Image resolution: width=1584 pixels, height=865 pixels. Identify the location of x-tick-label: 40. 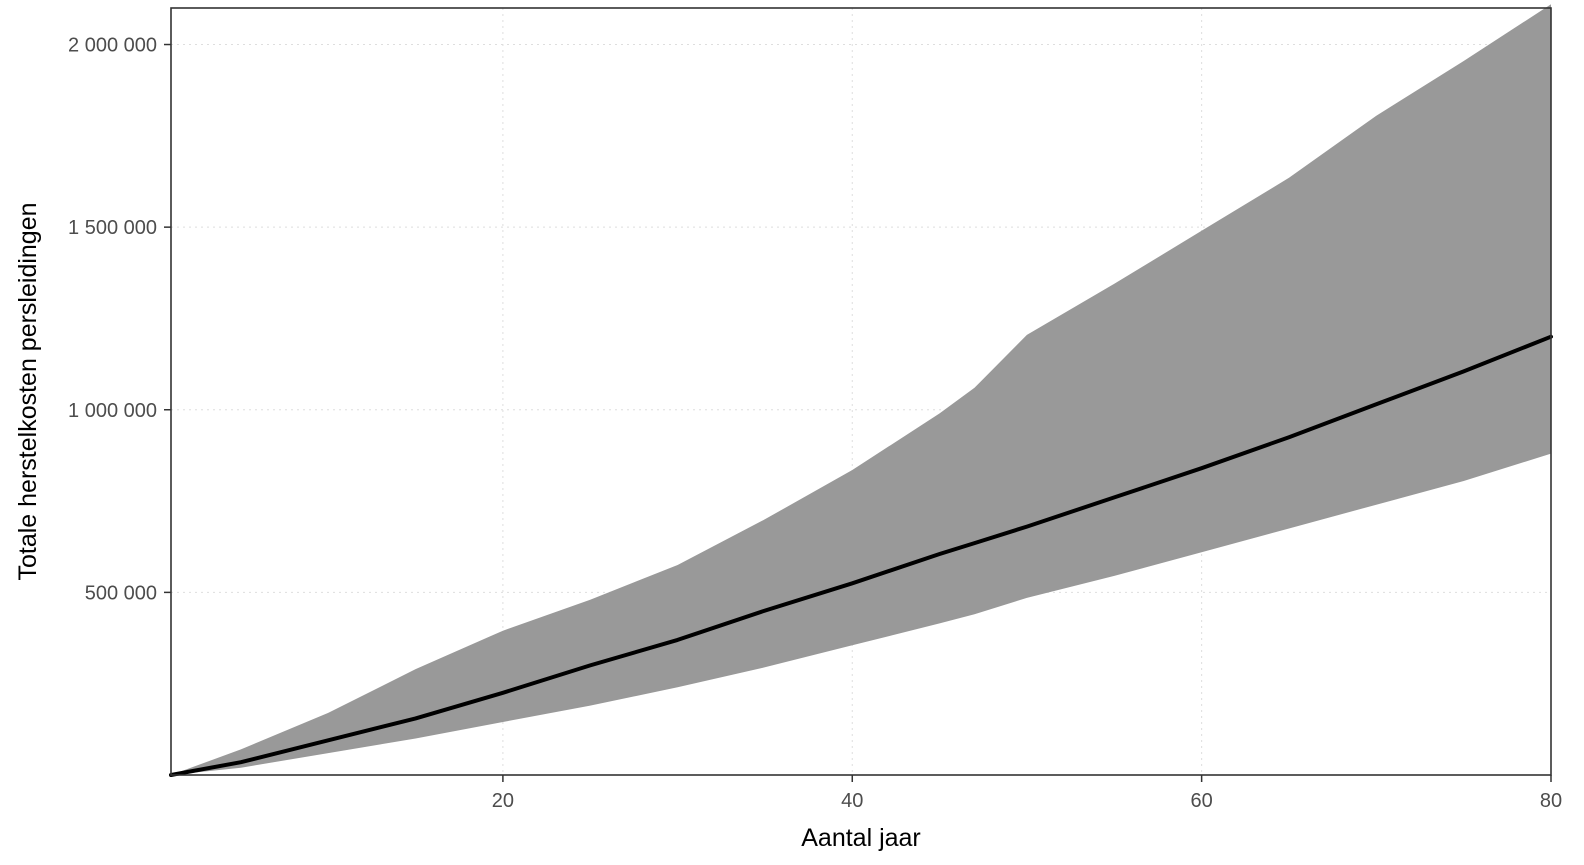
(852, 801).